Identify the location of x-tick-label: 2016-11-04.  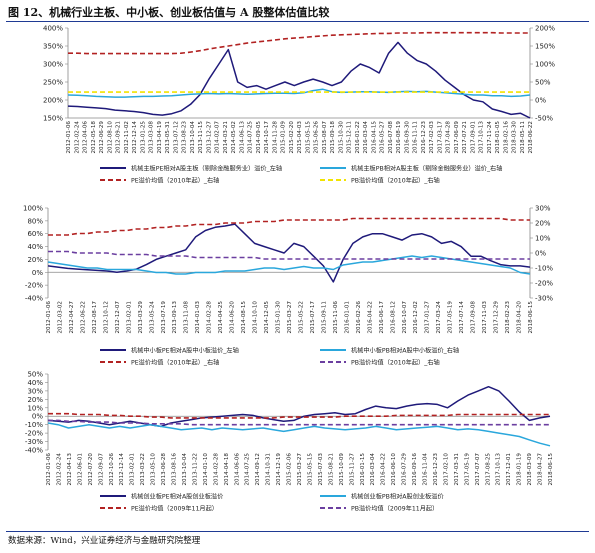
(426, 469).